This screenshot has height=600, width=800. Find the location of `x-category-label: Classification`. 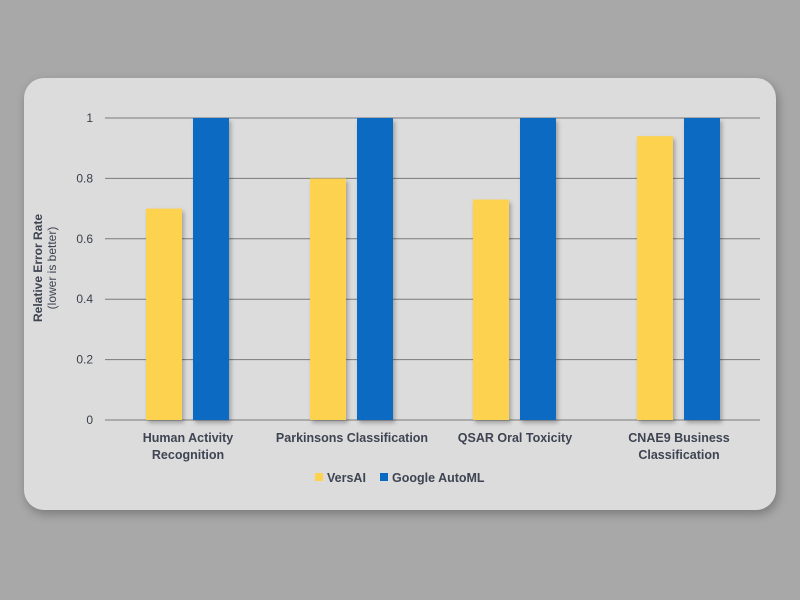

x-category-label: Classification is located at coordinates (678, 455).